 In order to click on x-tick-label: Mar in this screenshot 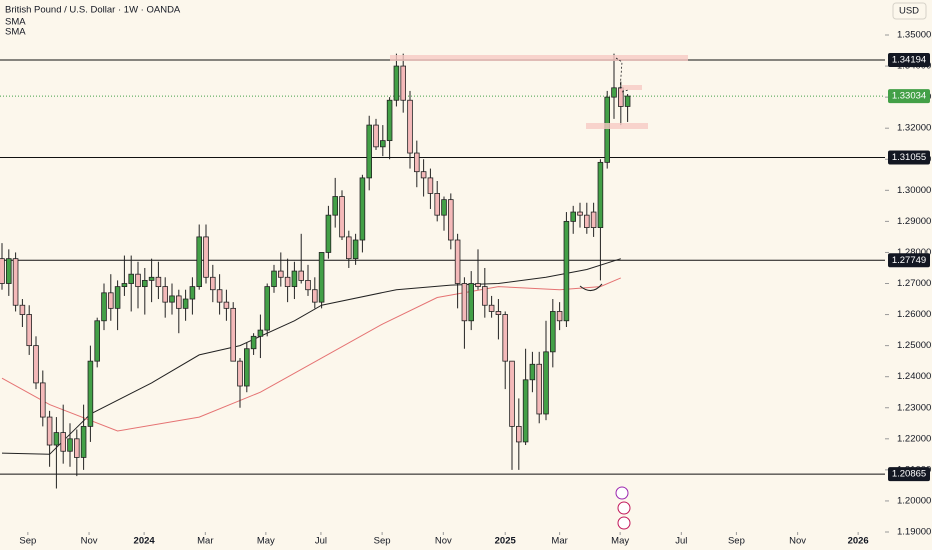, I will do `click(559, 541)`.